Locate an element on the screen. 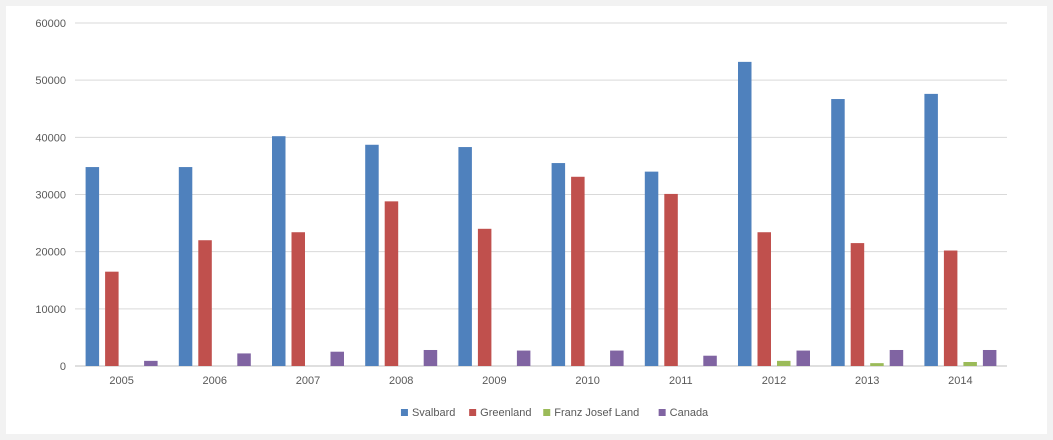 This screenshot has height=440, width=1053. legend-label: Canada is located at coordinates (689, 413).